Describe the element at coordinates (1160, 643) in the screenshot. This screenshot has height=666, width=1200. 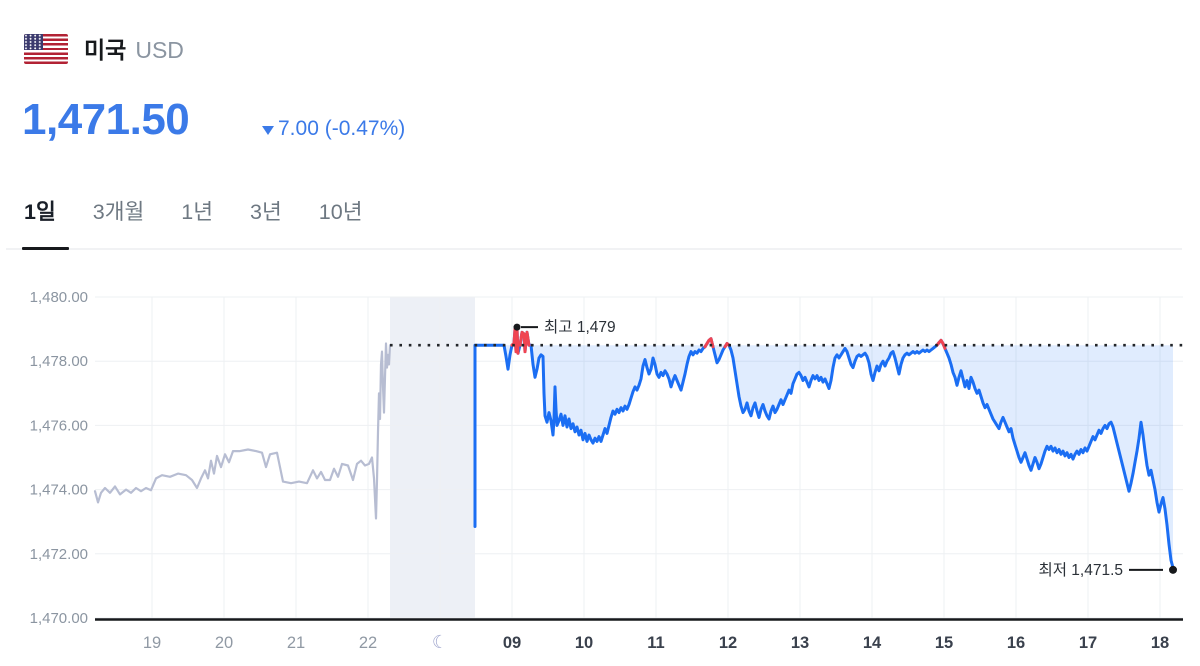
I see `x-axis-label: 18` at that location.